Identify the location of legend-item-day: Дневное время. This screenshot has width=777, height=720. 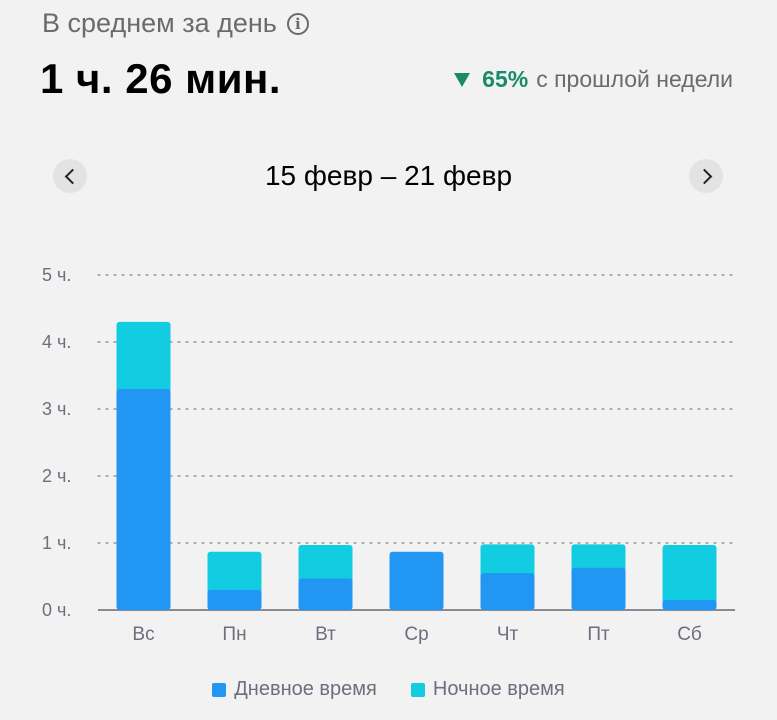
(294, 689).